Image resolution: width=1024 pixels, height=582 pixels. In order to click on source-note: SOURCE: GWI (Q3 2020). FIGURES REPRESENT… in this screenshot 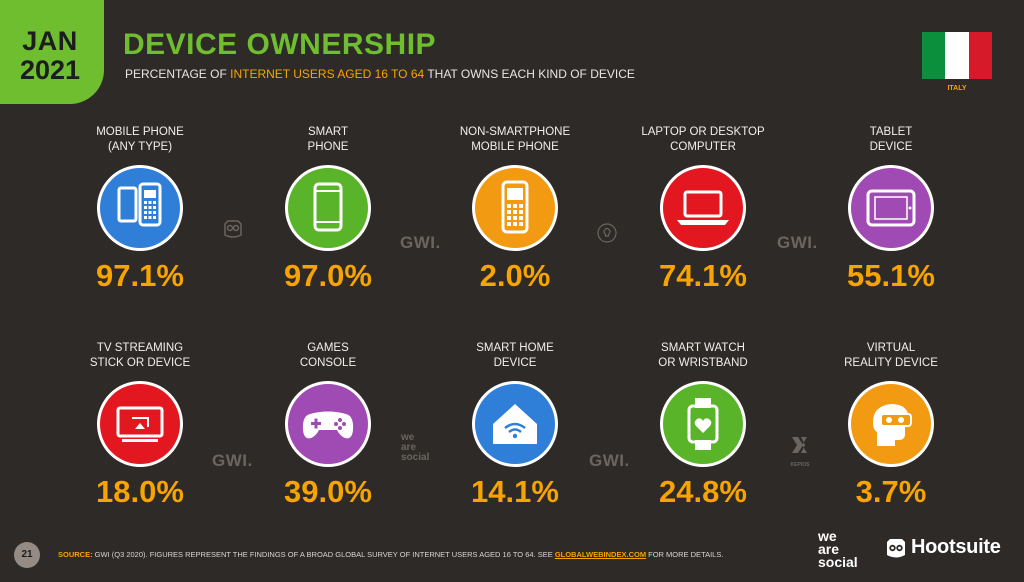, I will do `click(391, 554)`.